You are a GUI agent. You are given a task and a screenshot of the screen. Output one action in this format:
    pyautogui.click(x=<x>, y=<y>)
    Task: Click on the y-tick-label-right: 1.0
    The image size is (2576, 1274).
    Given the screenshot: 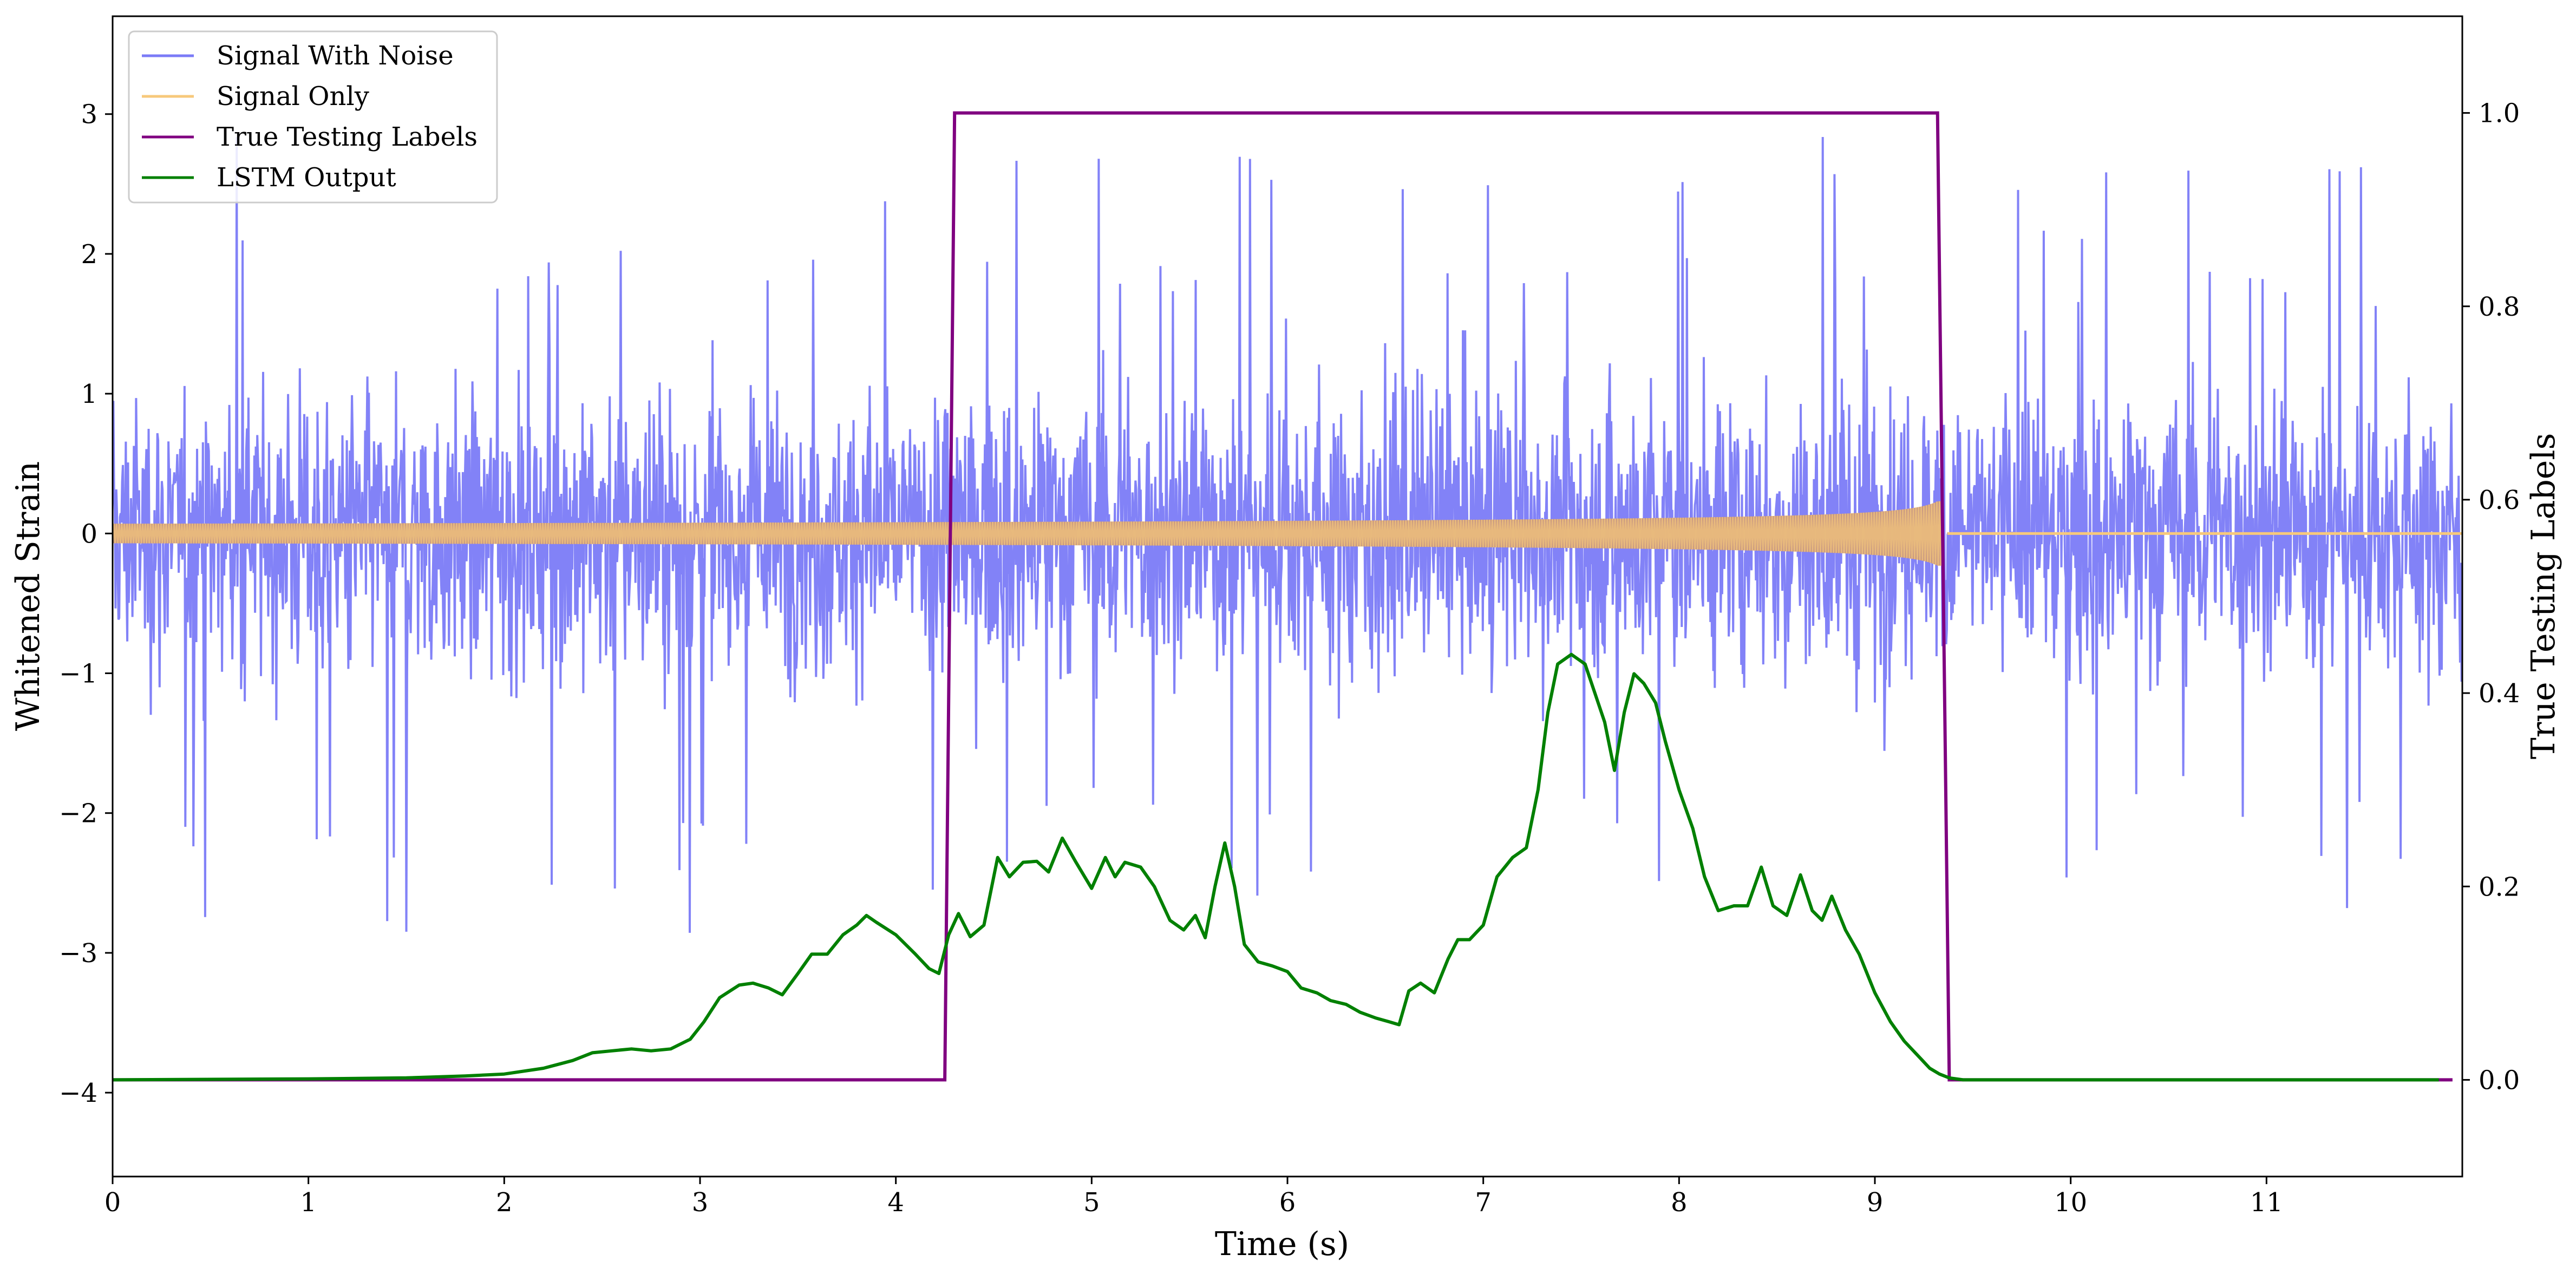 What is the action you would take?
    pyautogui.click(x=2500, y=114)
    